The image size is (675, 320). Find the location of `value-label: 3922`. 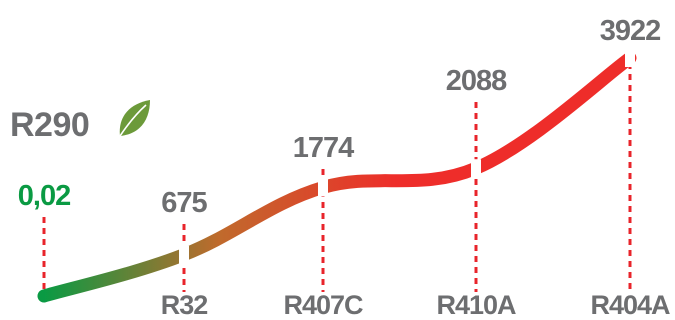

value-label: 3922 is located at coordinates (630, 31).